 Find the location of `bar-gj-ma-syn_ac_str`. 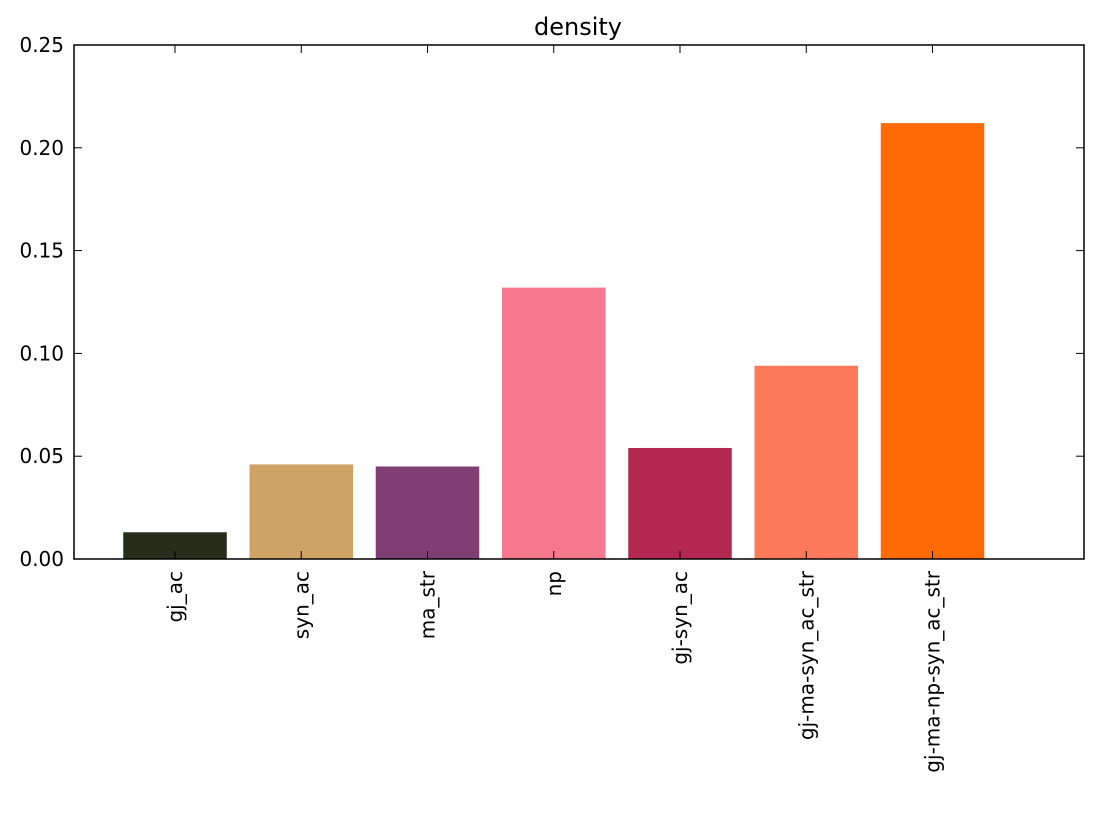

bar-gj-ma-syn_ac_str is located at coordinates (806, 462).